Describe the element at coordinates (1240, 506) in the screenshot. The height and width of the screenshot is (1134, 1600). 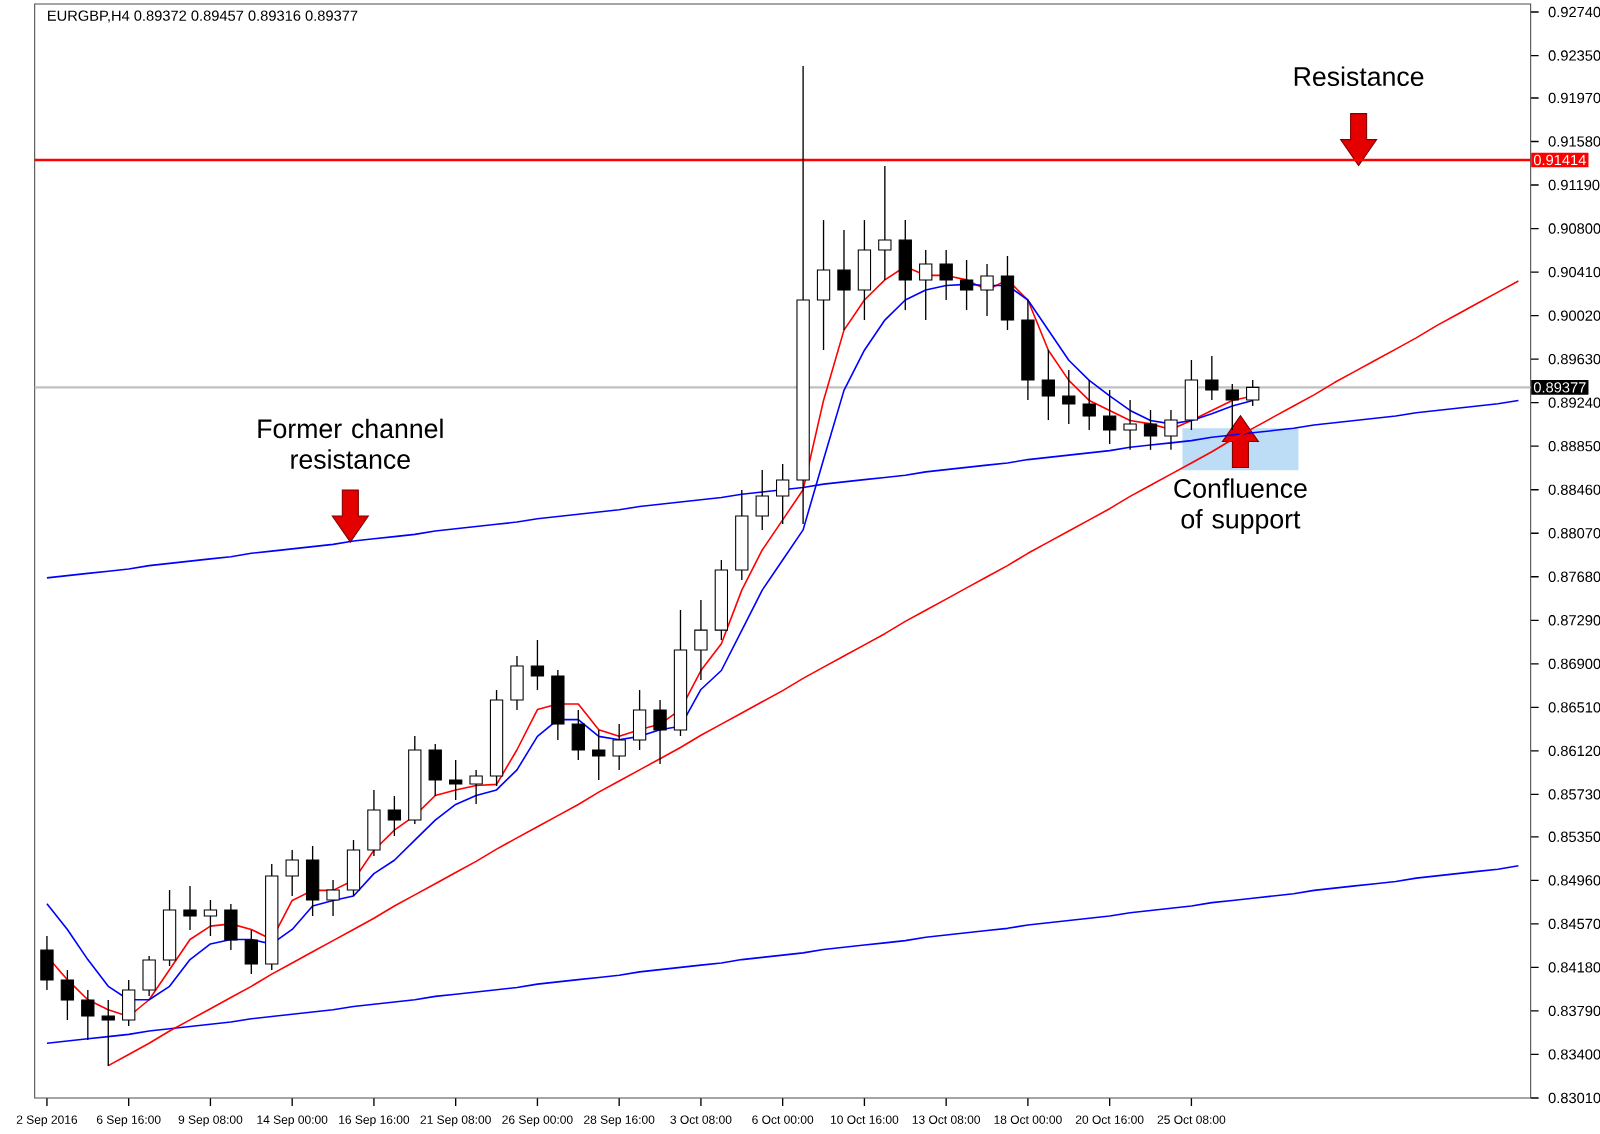
I see `annotation: Confluence of support` at that location.